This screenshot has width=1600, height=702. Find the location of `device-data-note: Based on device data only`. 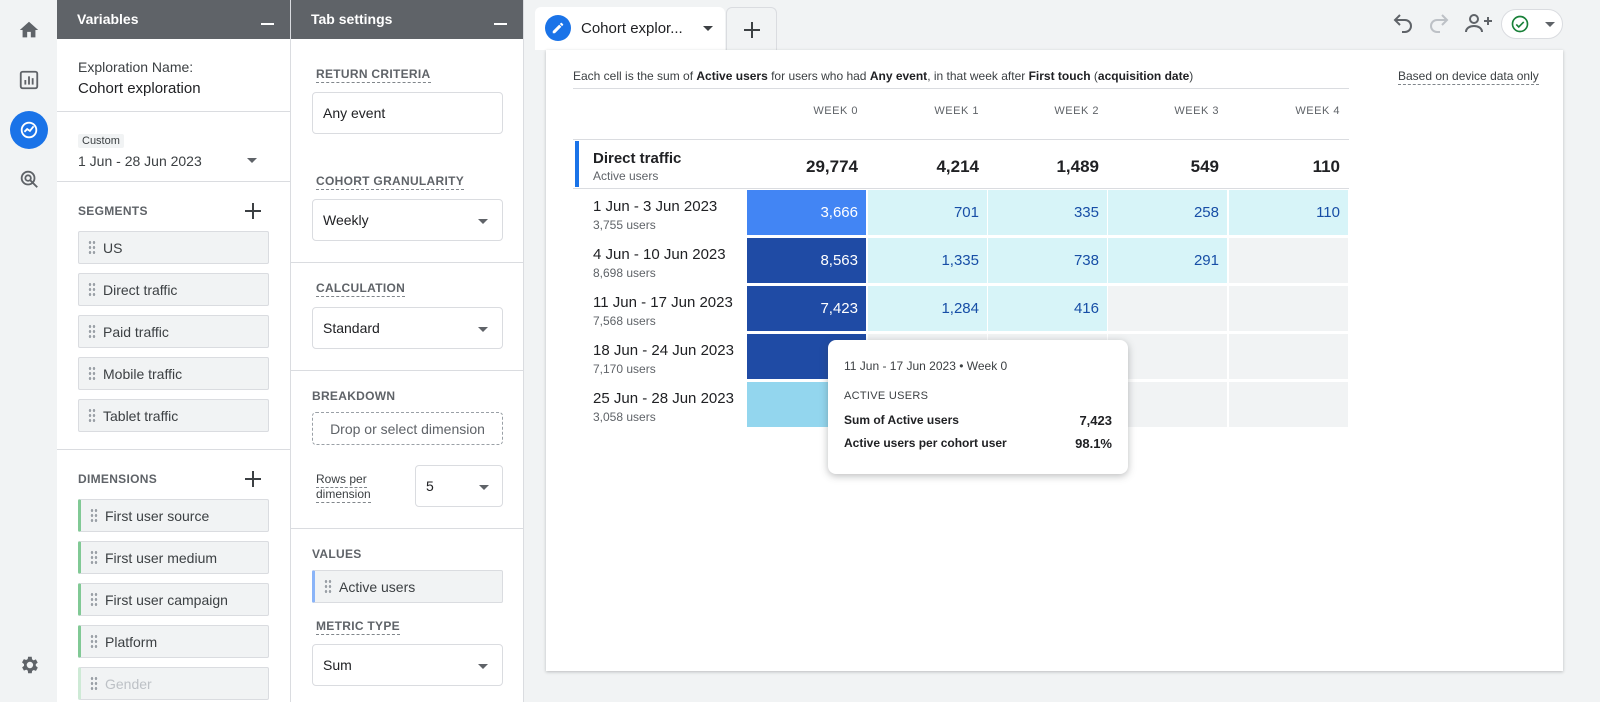

device-data-note: Based on device data only is located at coordinates (1468, 77).